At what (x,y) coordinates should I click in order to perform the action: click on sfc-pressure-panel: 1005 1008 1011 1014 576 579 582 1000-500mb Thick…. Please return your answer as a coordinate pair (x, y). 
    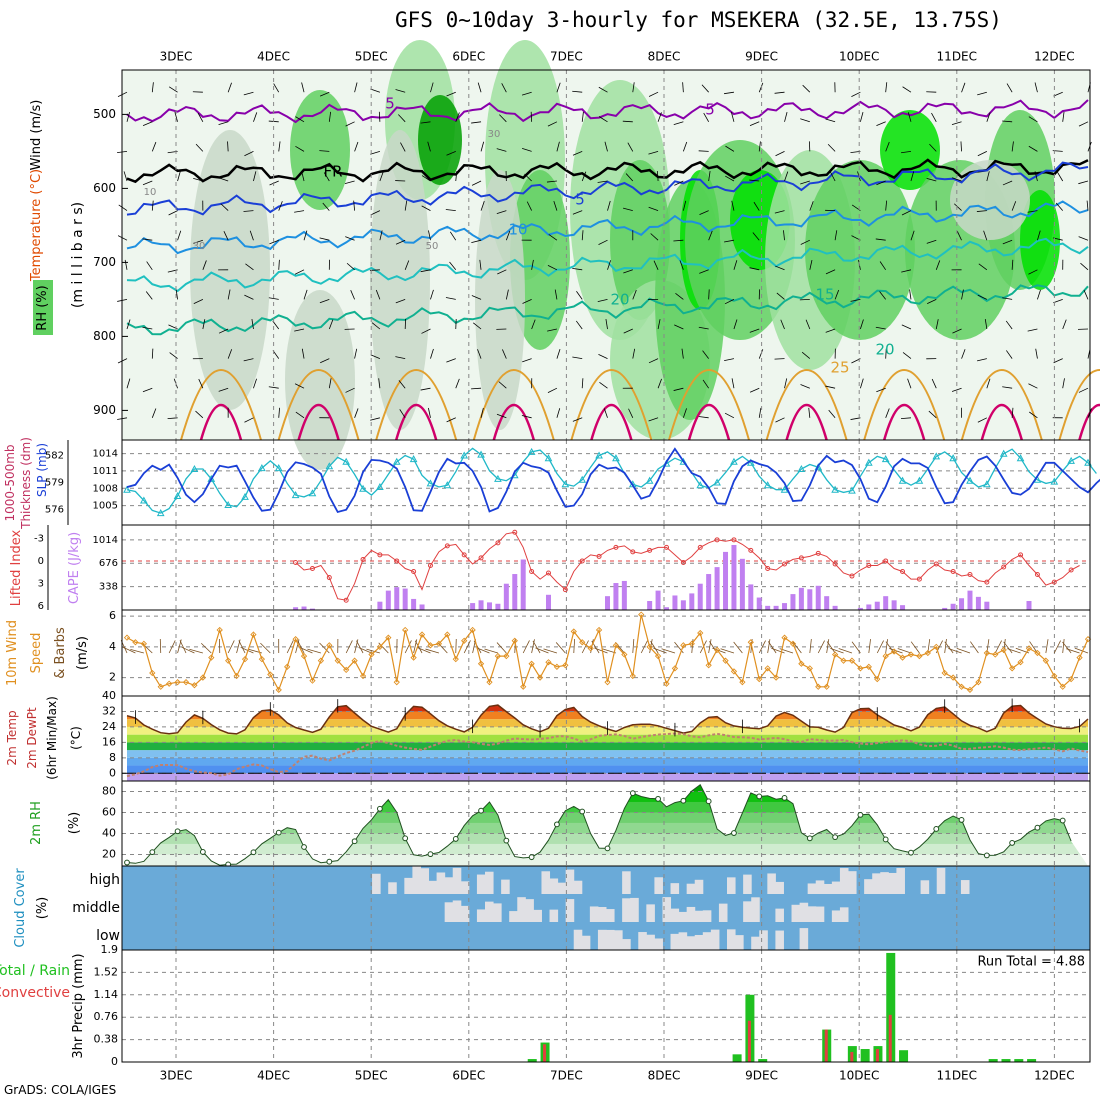
    Looking at the image, I should click on (551, 483).